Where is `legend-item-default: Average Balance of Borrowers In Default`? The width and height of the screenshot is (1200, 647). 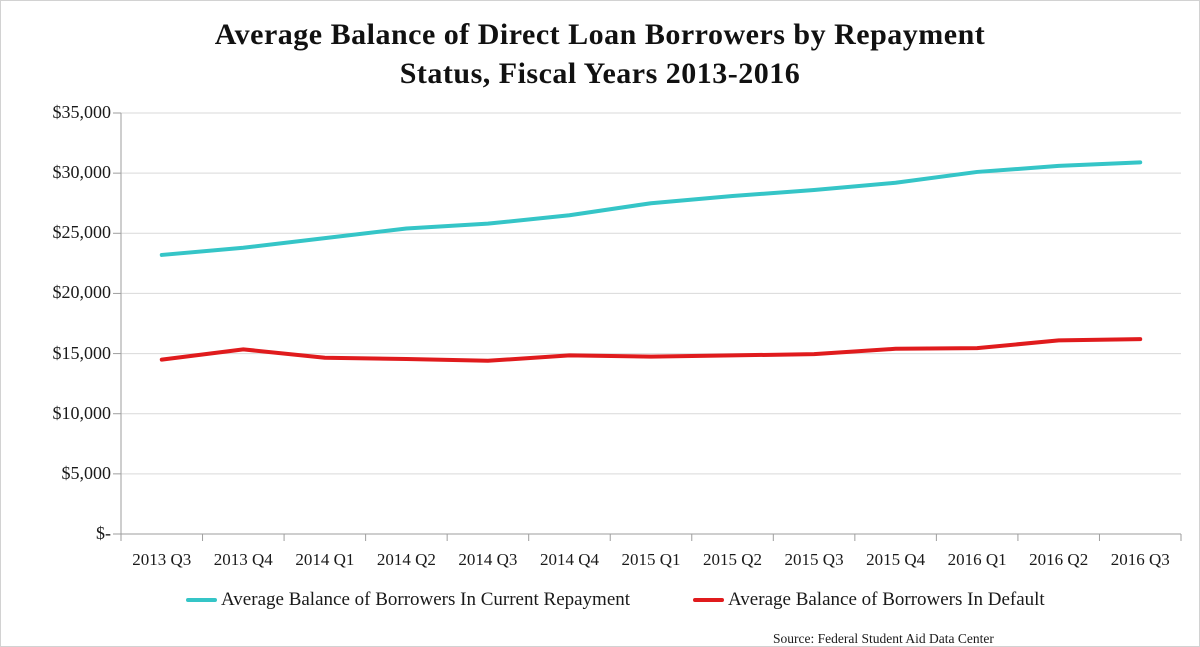
legend-item-default: Average Balance of Borrowers In Default is located at coordinates (869, 600).